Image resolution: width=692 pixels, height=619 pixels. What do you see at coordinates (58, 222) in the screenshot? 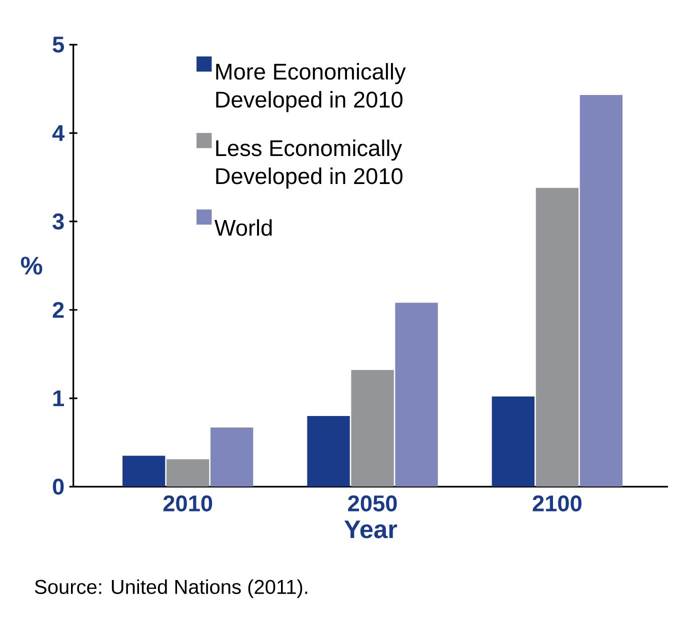
I see `y-tick-label: 3` at bounding box center [58, 222].